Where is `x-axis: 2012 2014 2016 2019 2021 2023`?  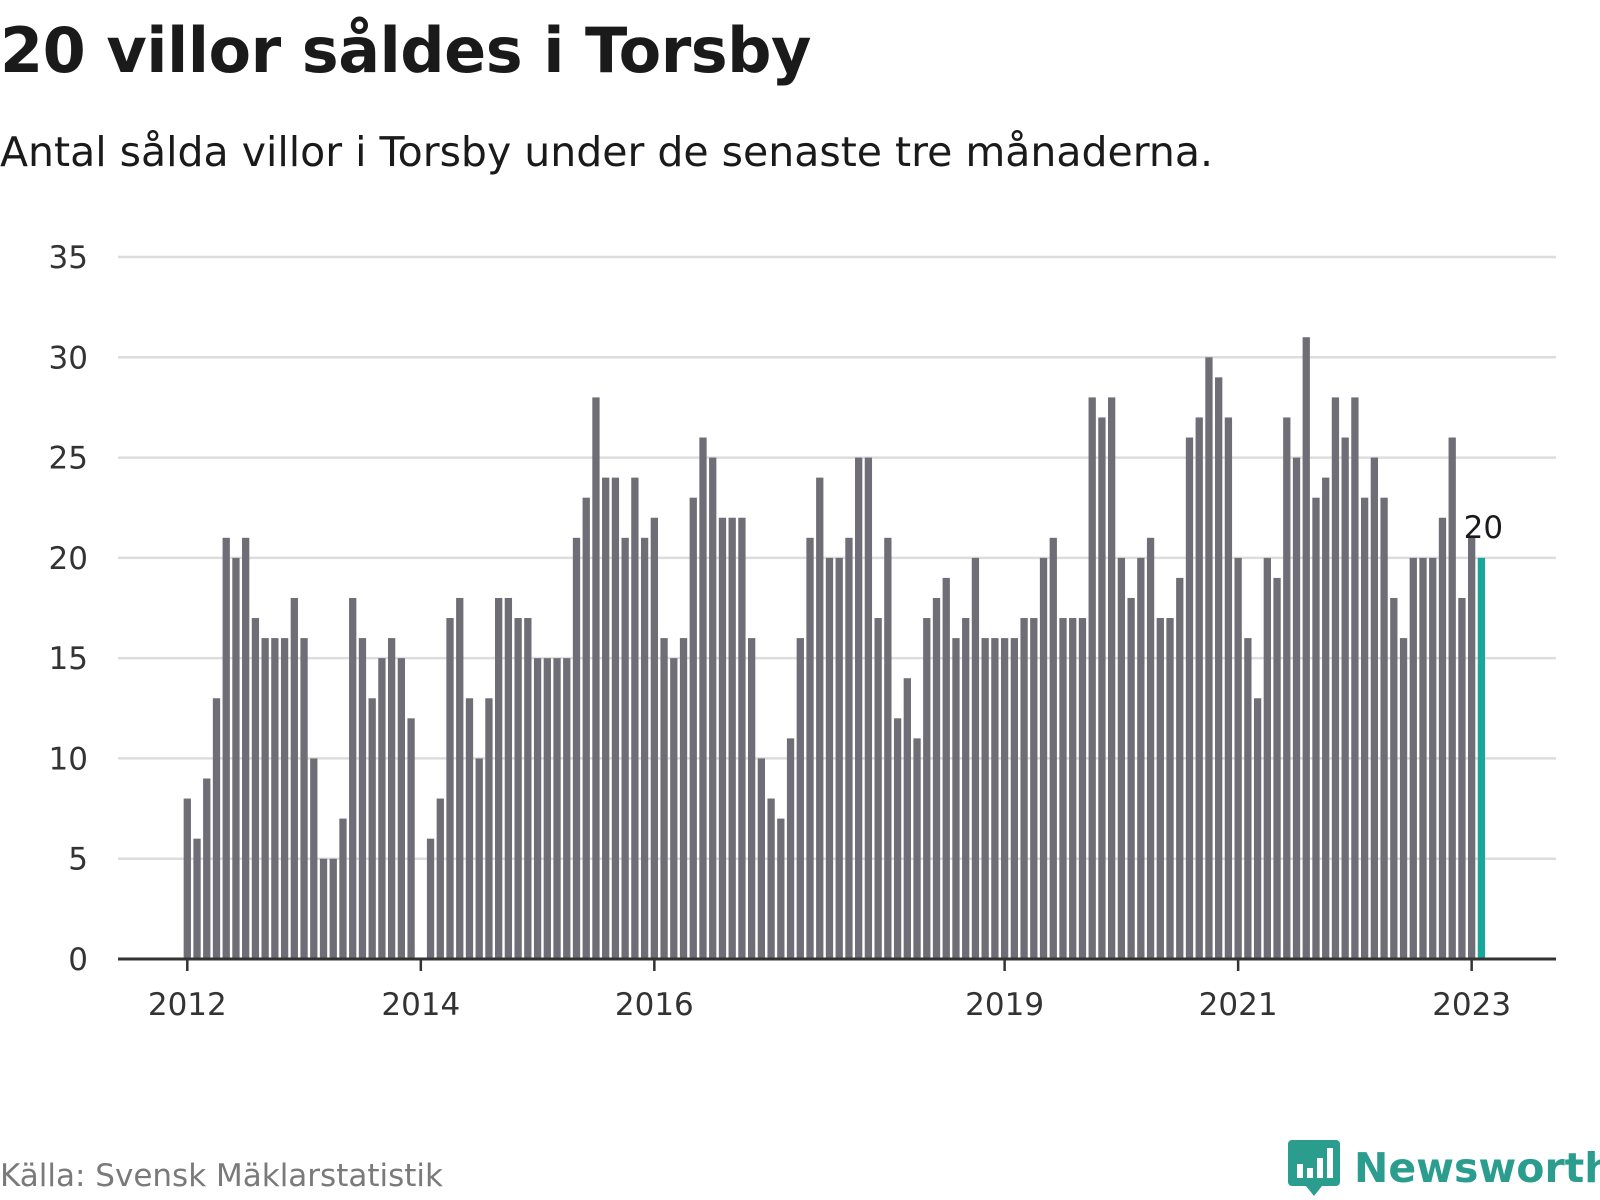 x-axis: 2012 2014 2016 2019 2021 2023 is located at coordinates (837, 990).